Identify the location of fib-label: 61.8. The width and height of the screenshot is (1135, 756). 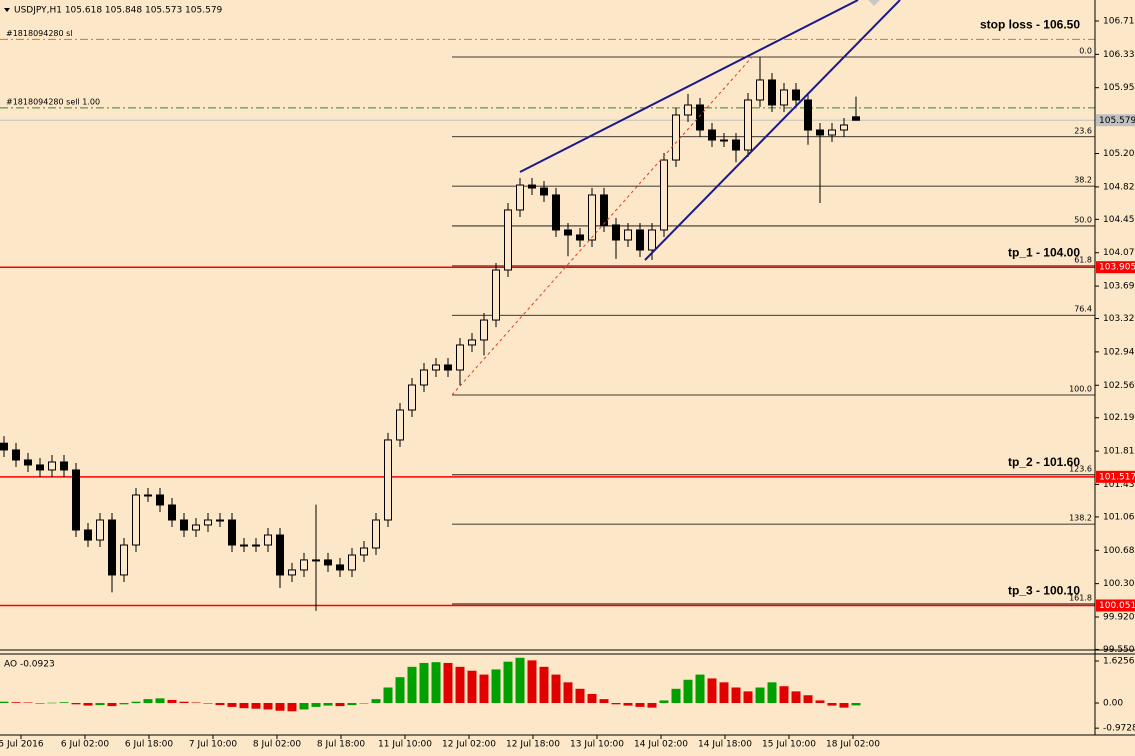
(1083, 259).